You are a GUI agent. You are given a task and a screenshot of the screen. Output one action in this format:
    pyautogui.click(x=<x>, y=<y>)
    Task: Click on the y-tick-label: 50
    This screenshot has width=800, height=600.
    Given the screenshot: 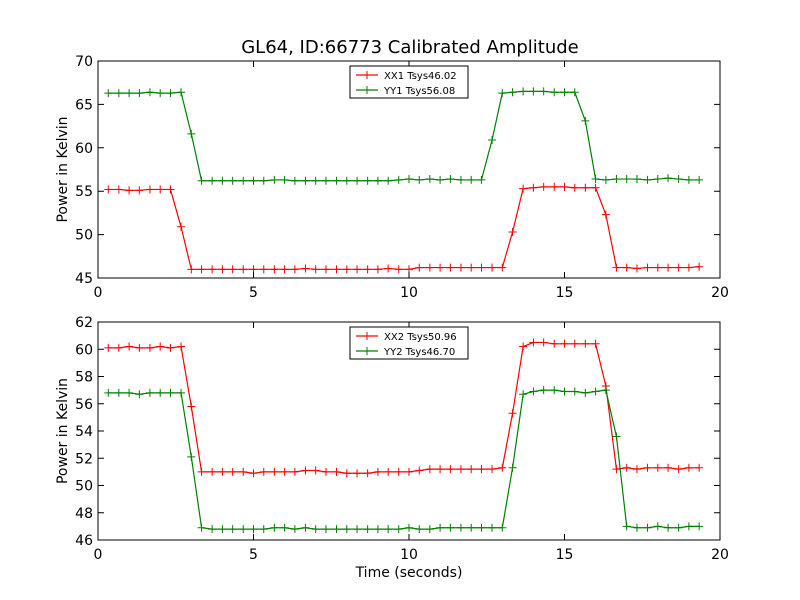 What is the action you would take?
    pyautogui.click(x=84, y=487)
    